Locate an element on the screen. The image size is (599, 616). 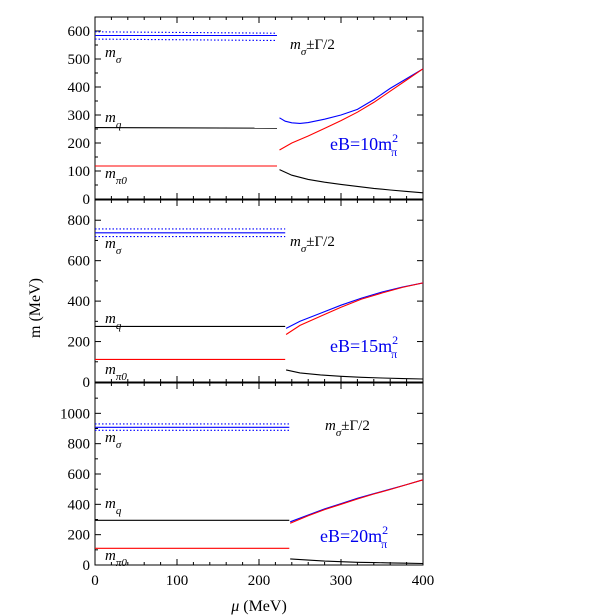
x-tick-label: 0 is located at coordinates (95, 581).